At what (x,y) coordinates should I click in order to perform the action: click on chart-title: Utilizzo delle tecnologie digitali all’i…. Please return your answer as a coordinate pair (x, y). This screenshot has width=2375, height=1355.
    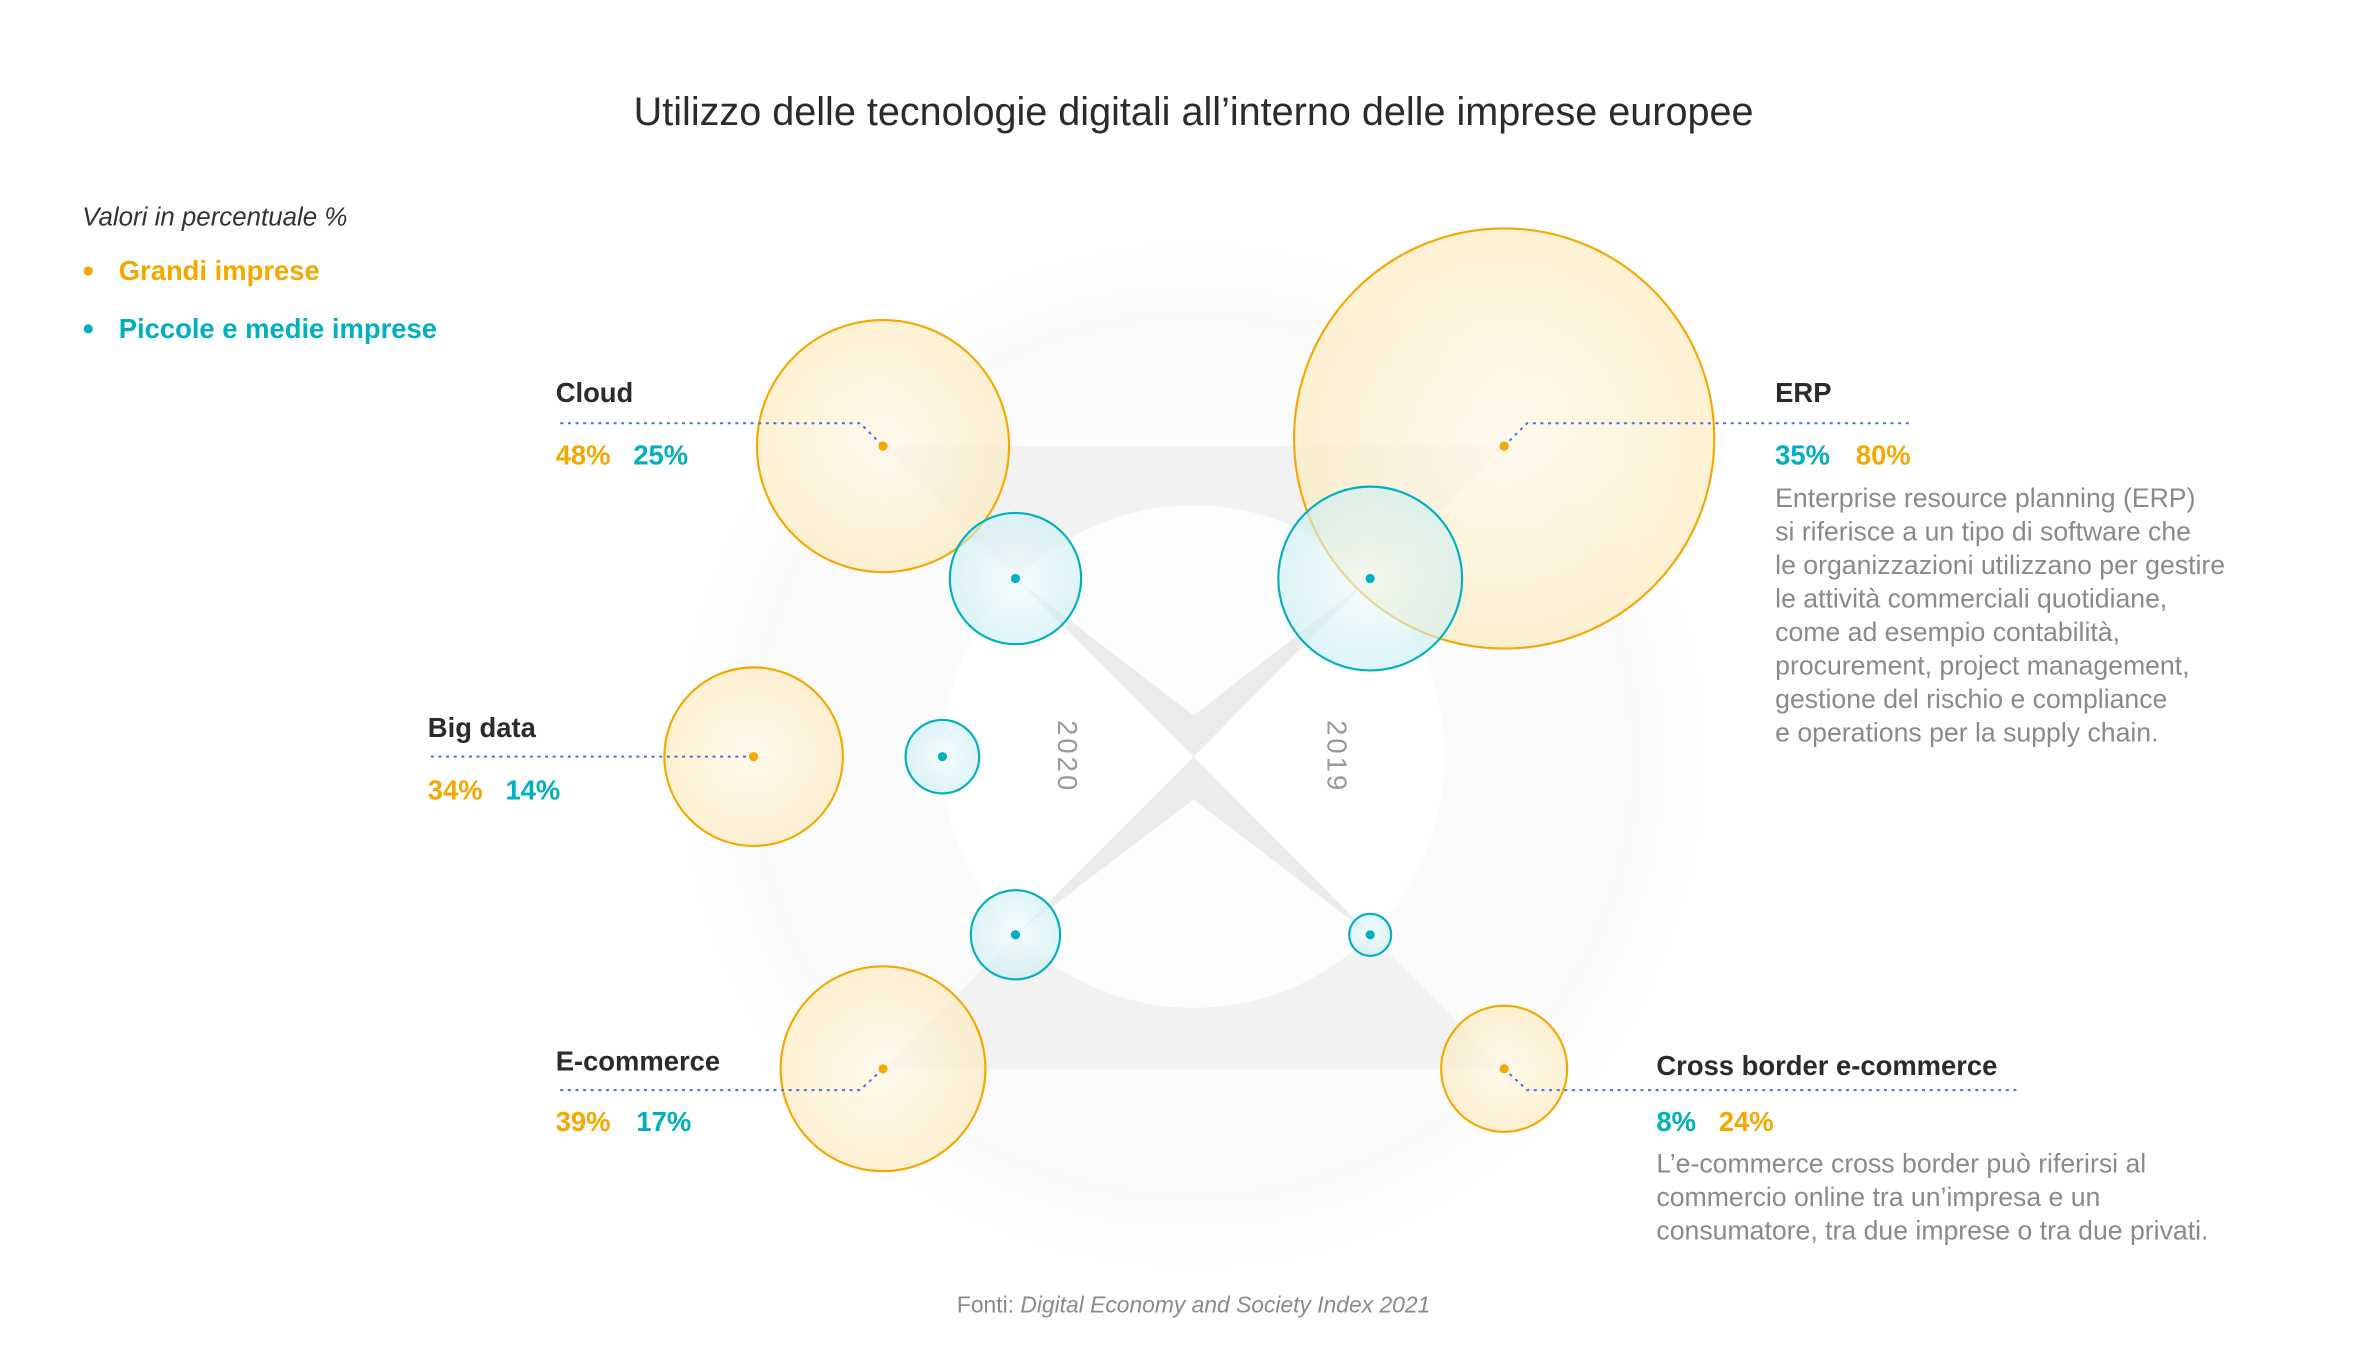
    Looking at the image, I should click on (1194, 112).